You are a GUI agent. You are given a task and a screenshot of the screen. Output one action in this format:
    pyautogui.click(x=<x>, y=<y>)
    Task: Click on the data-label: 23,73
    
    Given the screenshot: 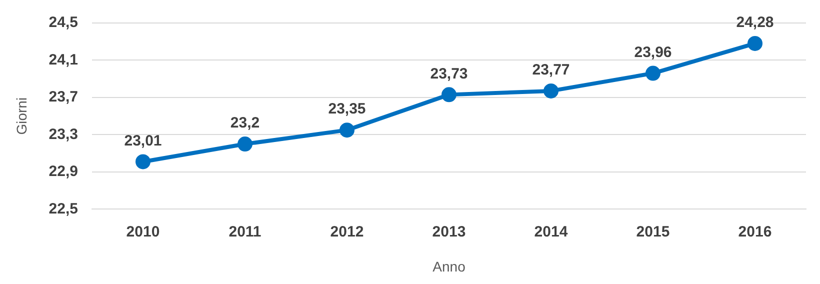 What is the action you would take?
    pyautogui.click(x=449, y=73)
    